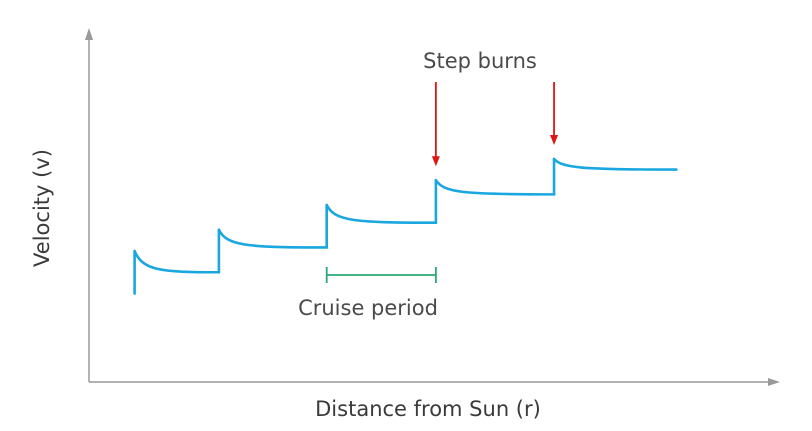 This screenshot has width=812, height=431. I want to click on annotations-group, so click(442, 182).